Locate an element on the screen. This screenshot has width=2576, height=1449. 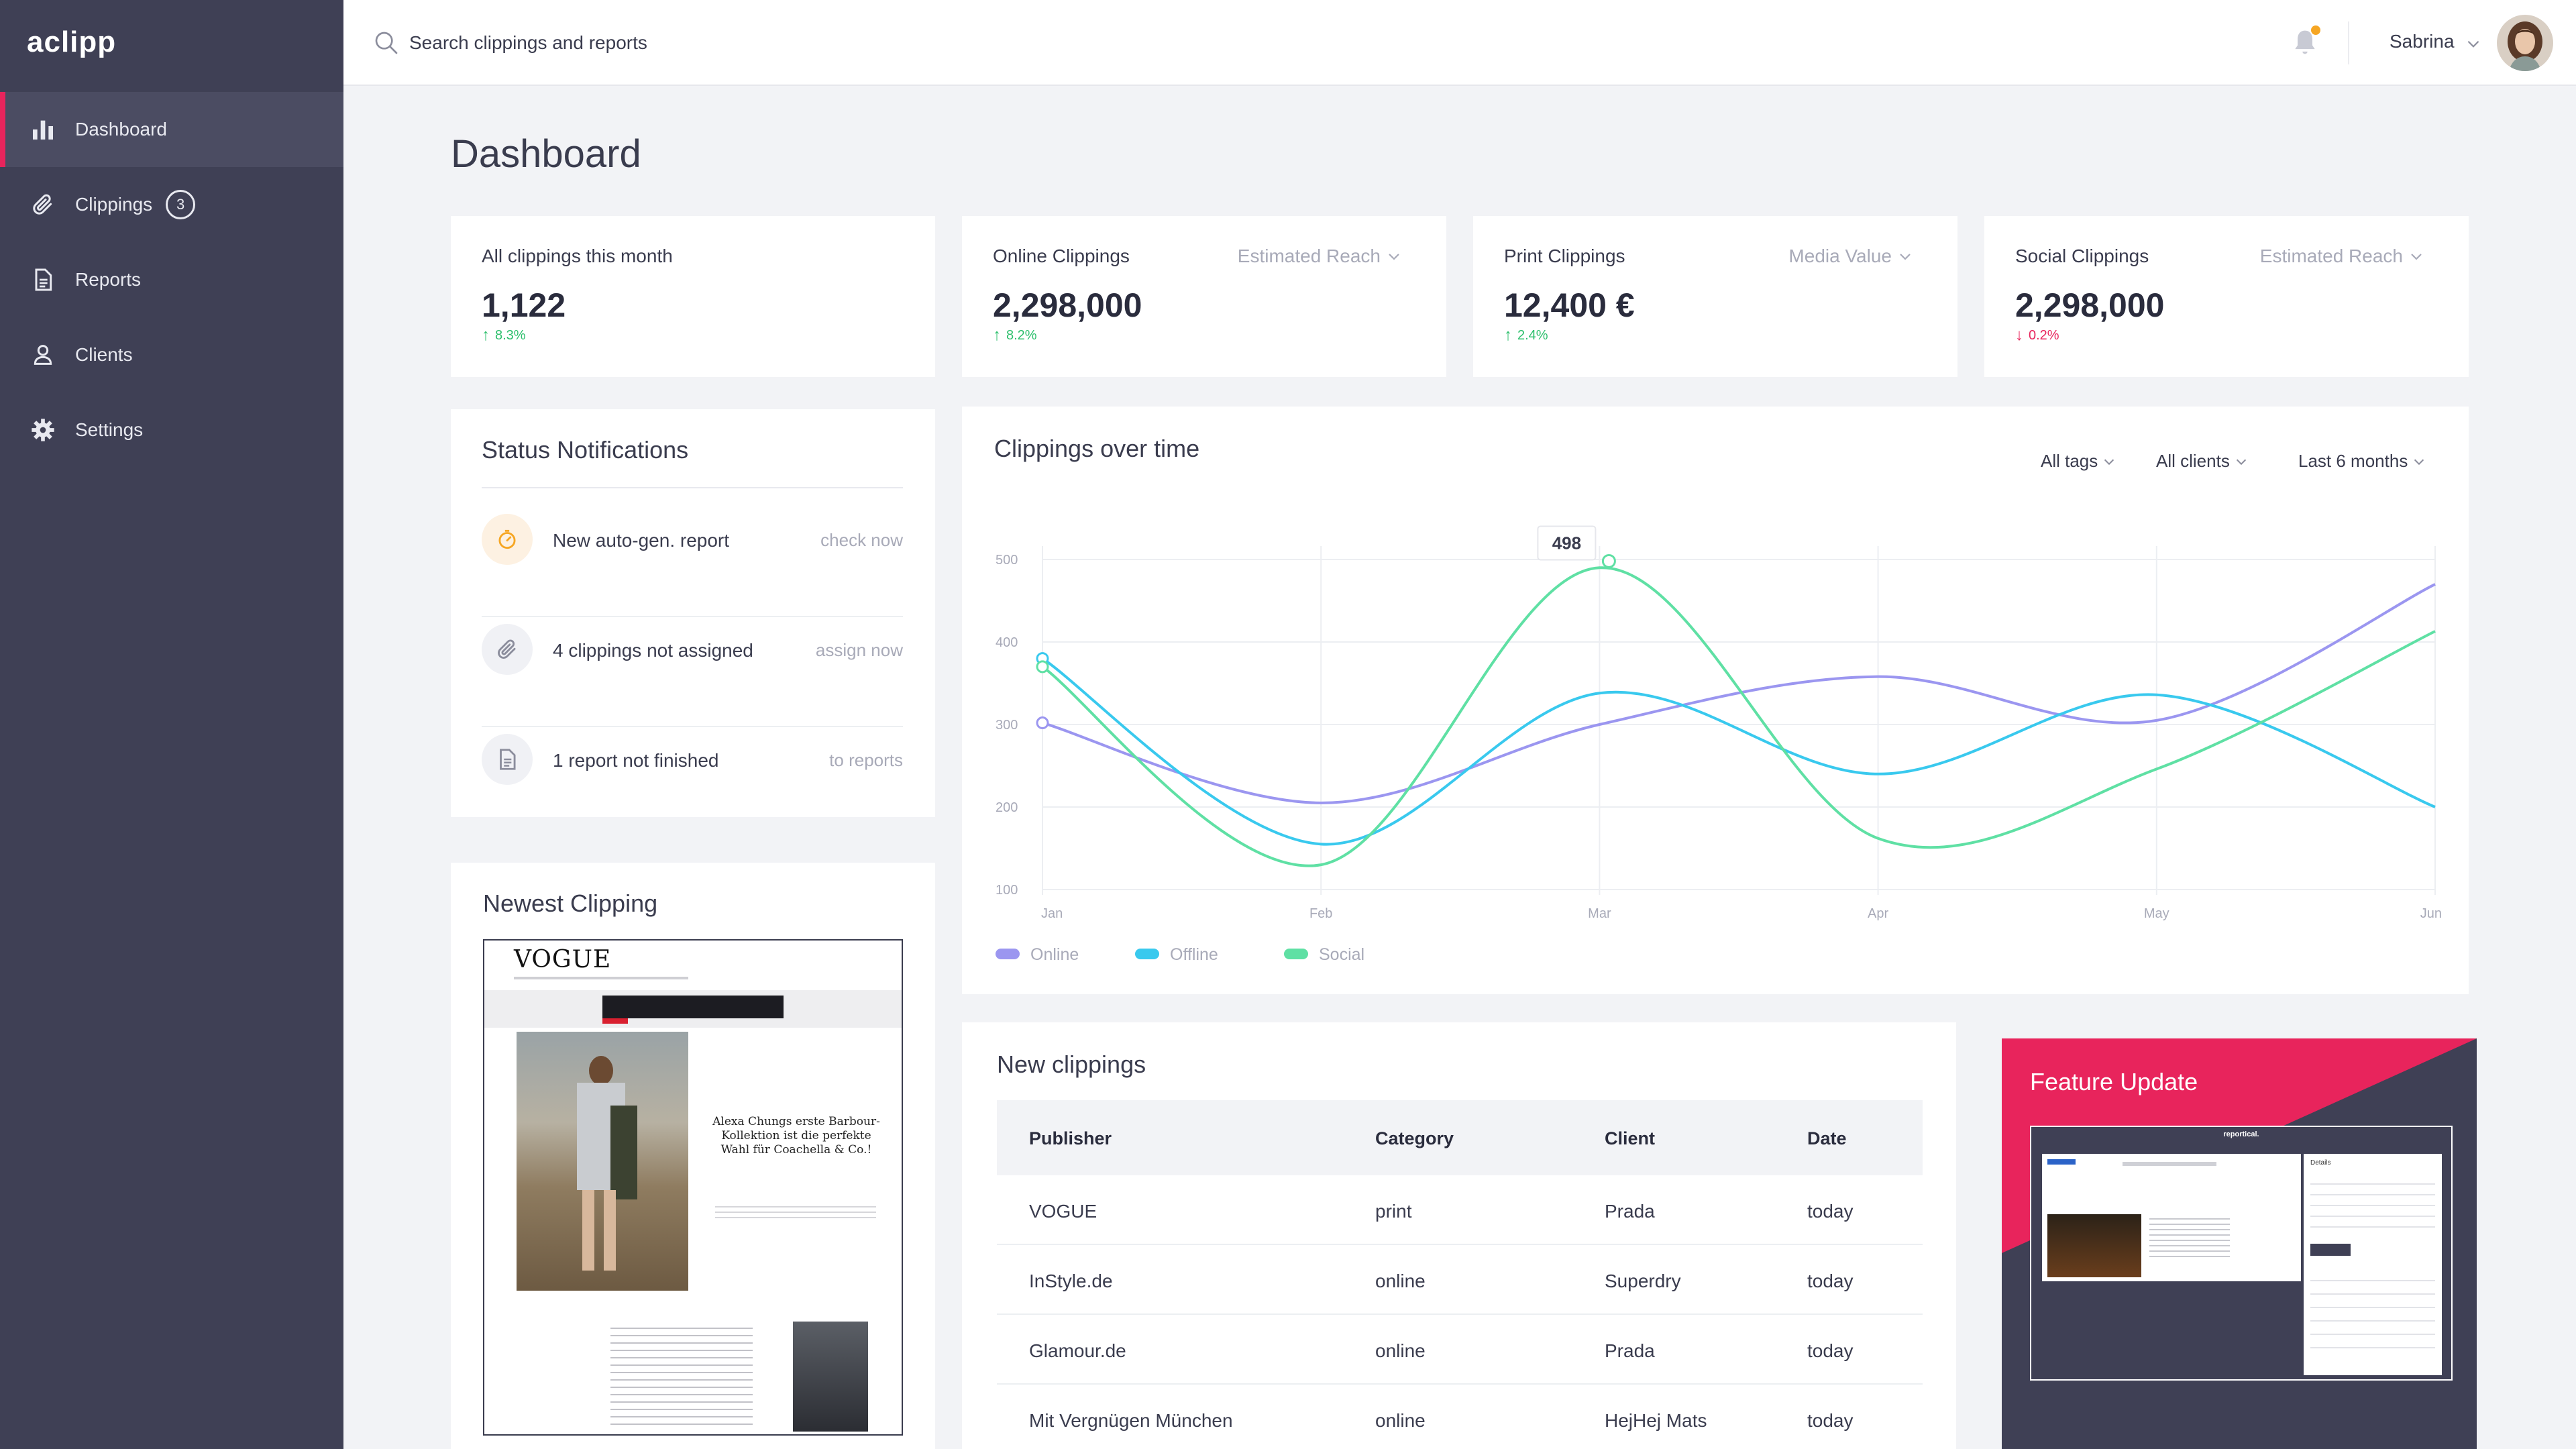
clients-filter: All clients is located at coordinates (2202, 461).